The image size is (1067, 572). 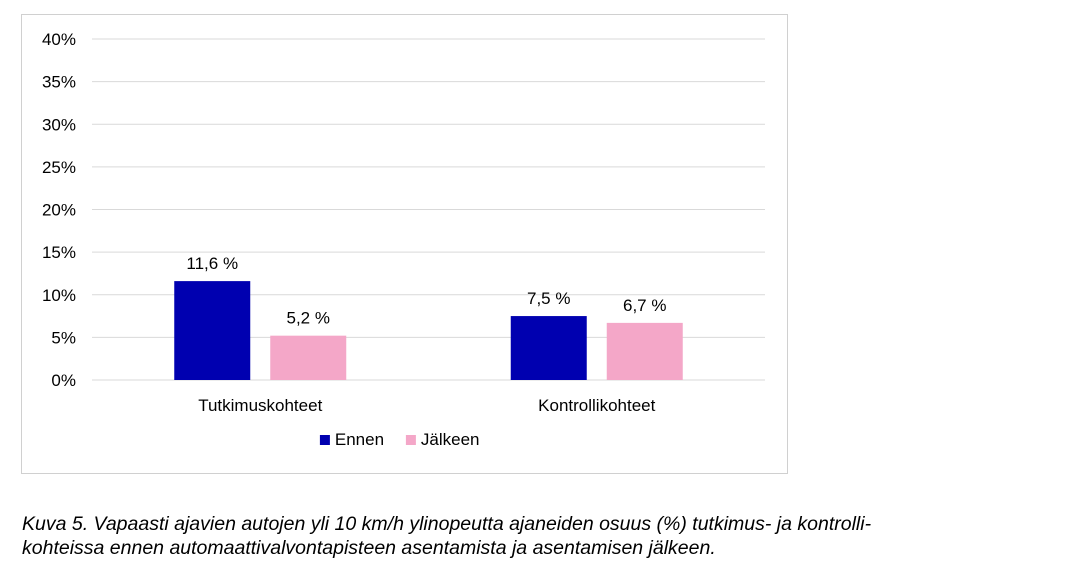 What do you see at coordinates (59, 82) in the screenshot?
I see `y-tick-label: 35%` at bounding box center [59, 82].